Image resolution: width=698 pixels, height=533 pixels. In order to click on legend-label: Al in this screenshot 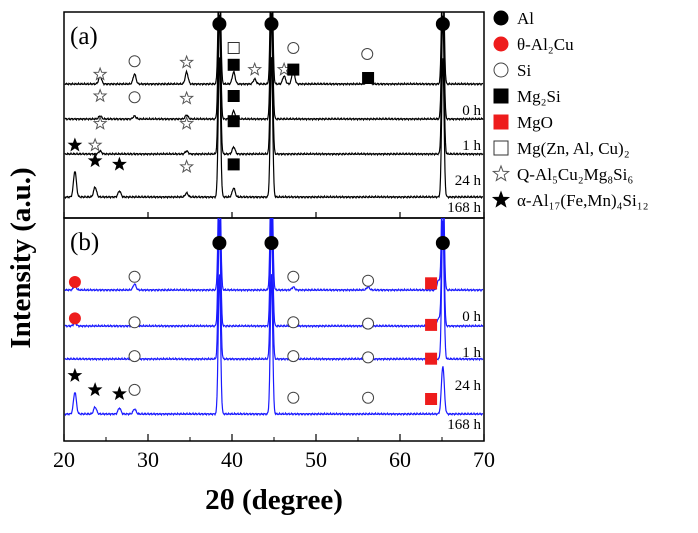, I will do `click(525, 18)`.